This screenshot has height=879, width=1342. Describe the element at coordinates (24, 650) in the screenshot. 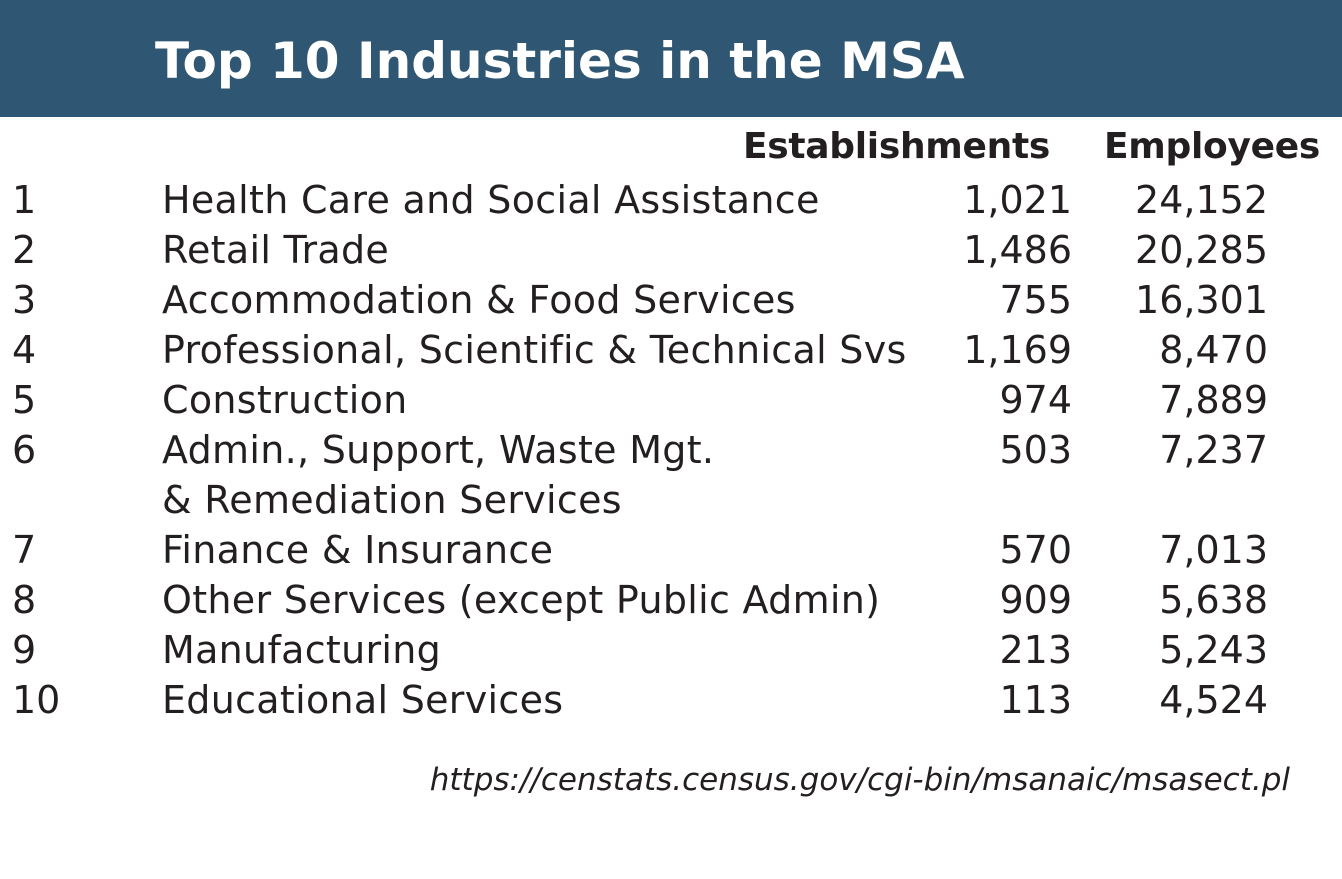

I see `rank-number: 9` at that location.